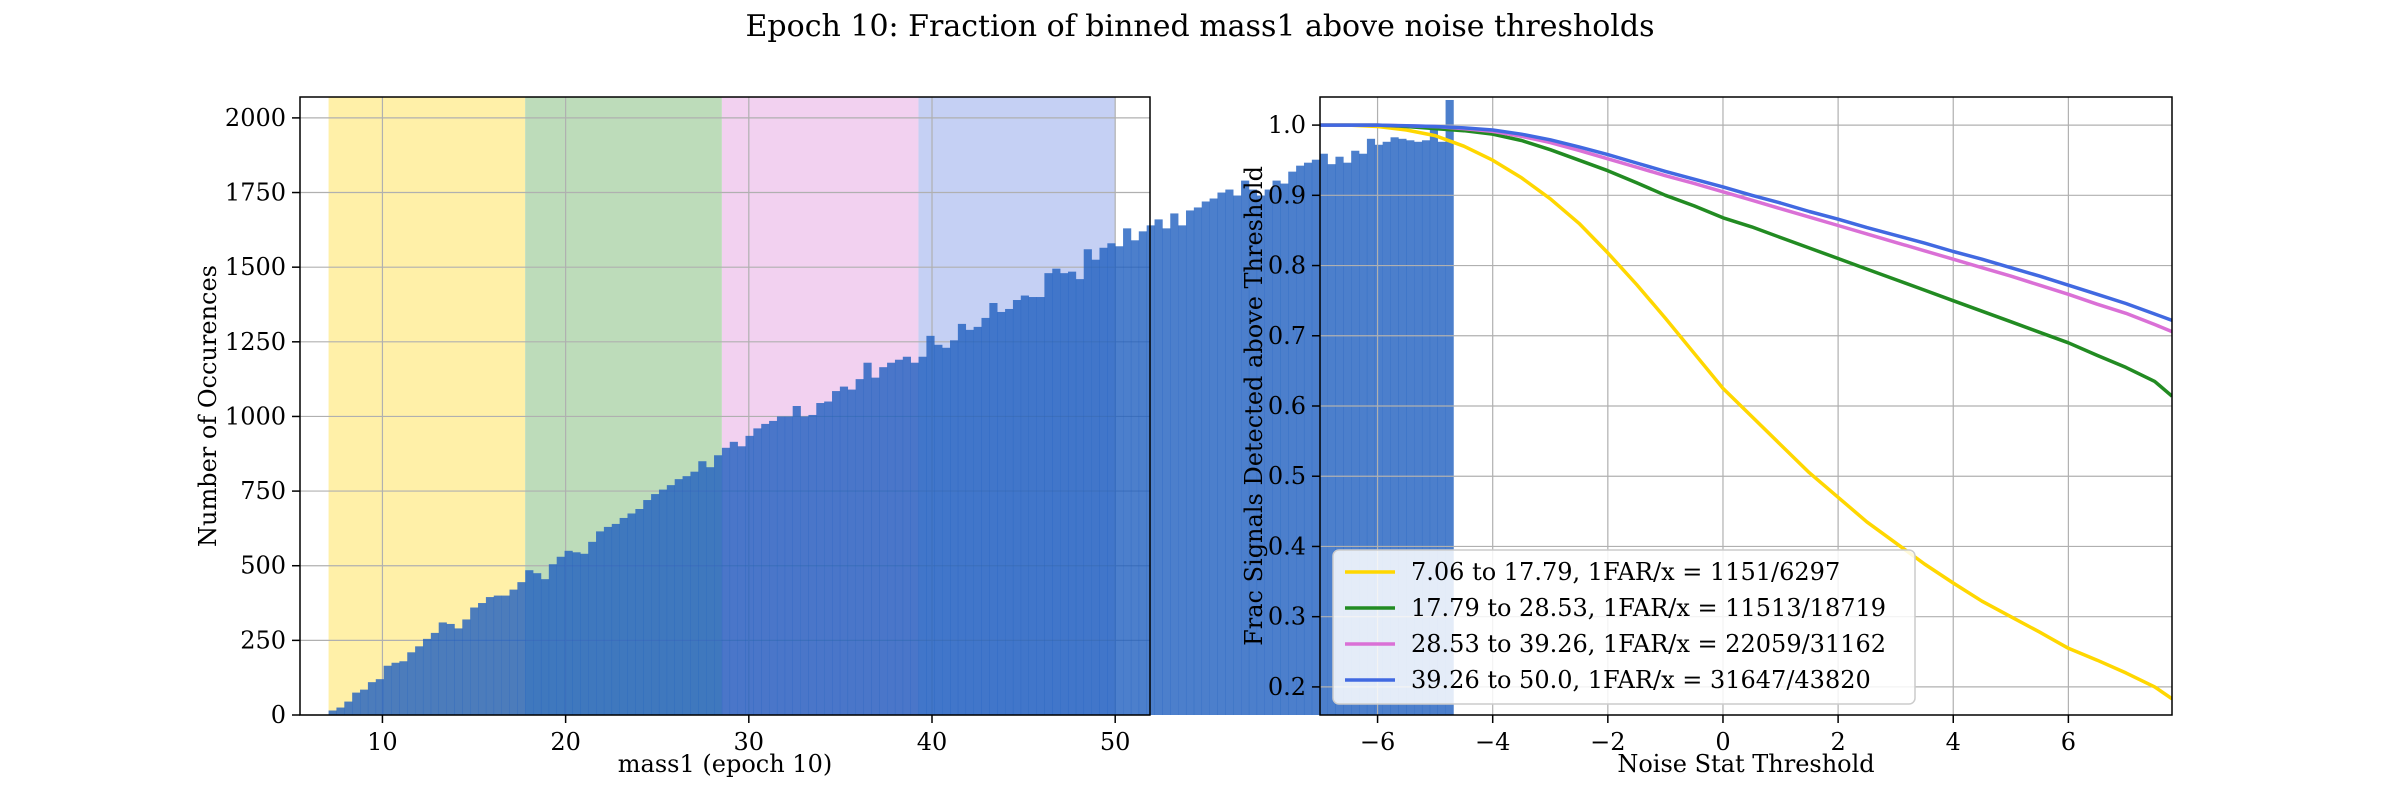  I want to click on y-tick-label: 0.4, so click(1287, 546).